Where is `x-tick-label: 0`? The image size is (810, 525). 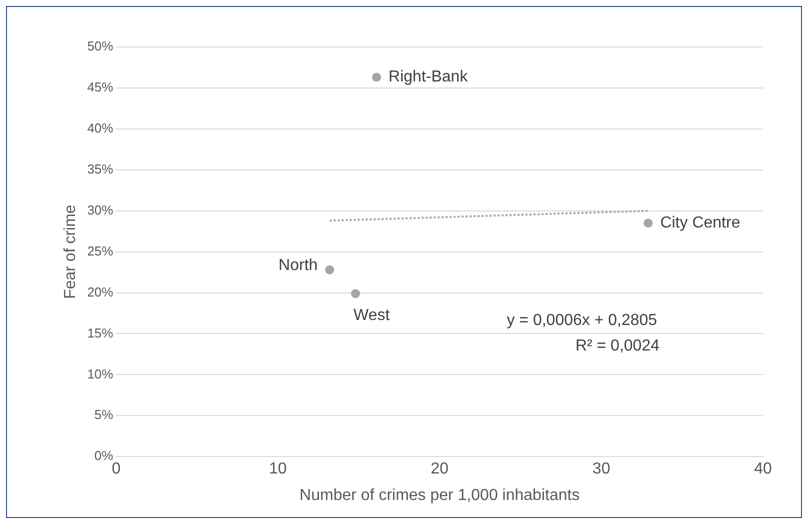 x-tick-label: 0 is located at coordinates (116, 469).